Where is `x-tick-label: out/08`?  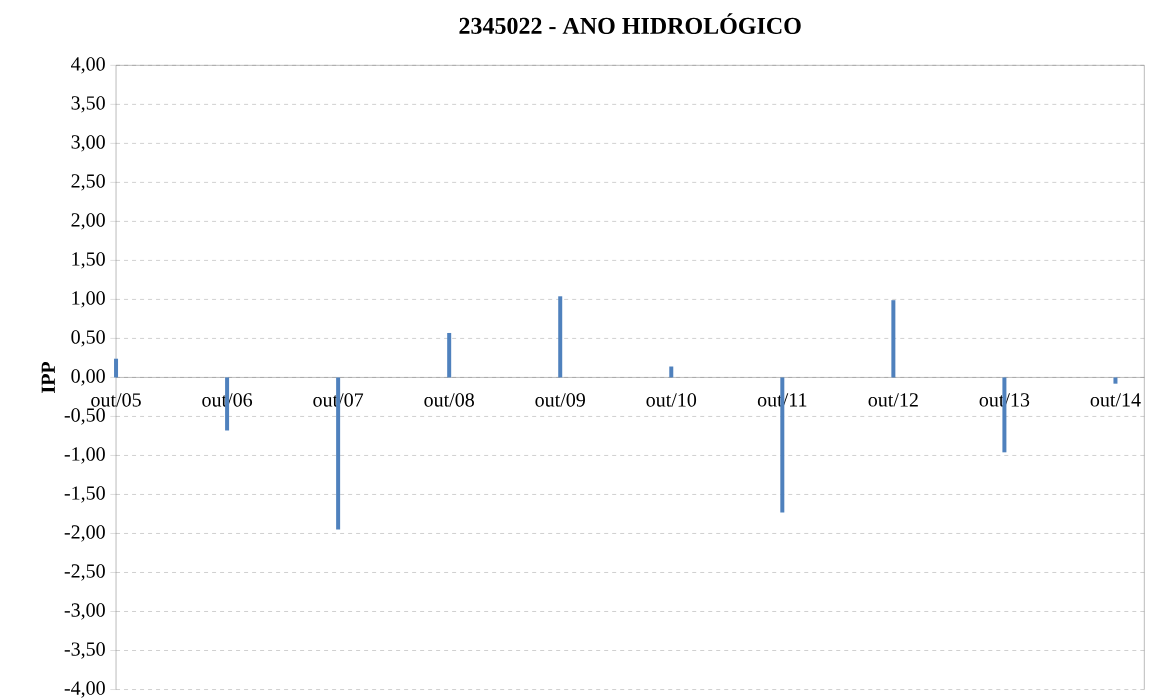 x-tick-label: out/08 is located at coordinates (449, 400).